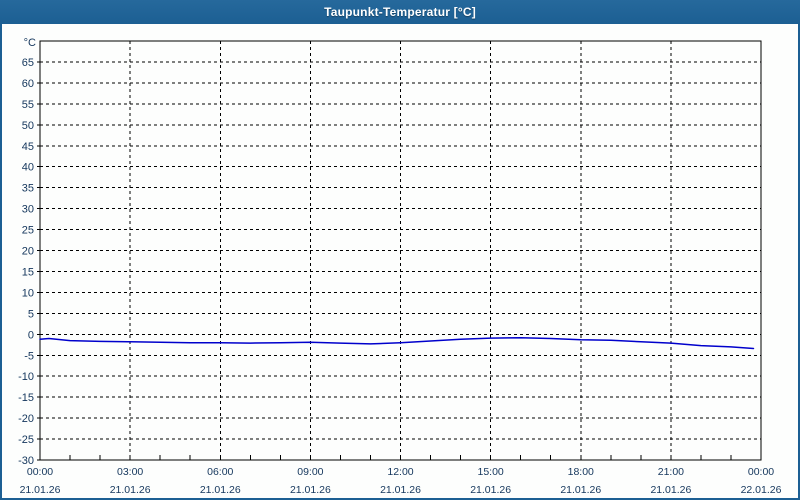 The height and width of the screenshot is (500, 800). I want to click on x-time-label: 18:00, so click(581, 472).